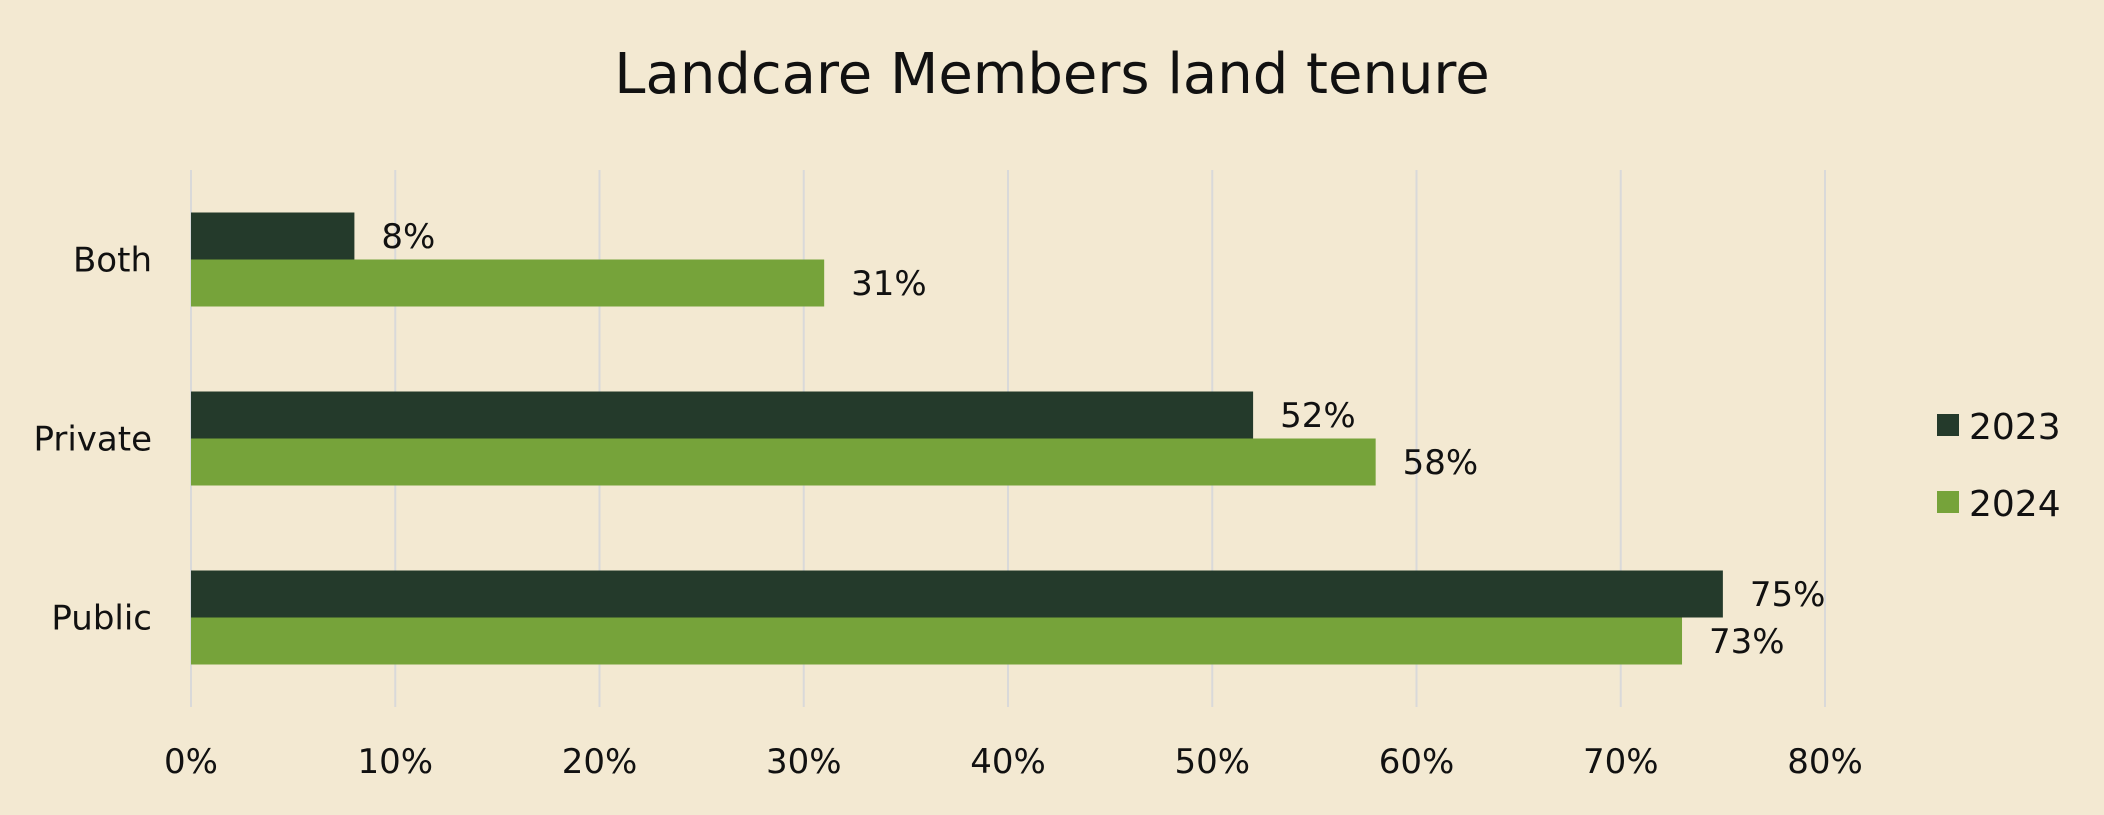 The image size is (2104, 815). Describe the element at coordinates (1008, 762) in the screenshot. I see `x-tick-label: 40%` at that location.